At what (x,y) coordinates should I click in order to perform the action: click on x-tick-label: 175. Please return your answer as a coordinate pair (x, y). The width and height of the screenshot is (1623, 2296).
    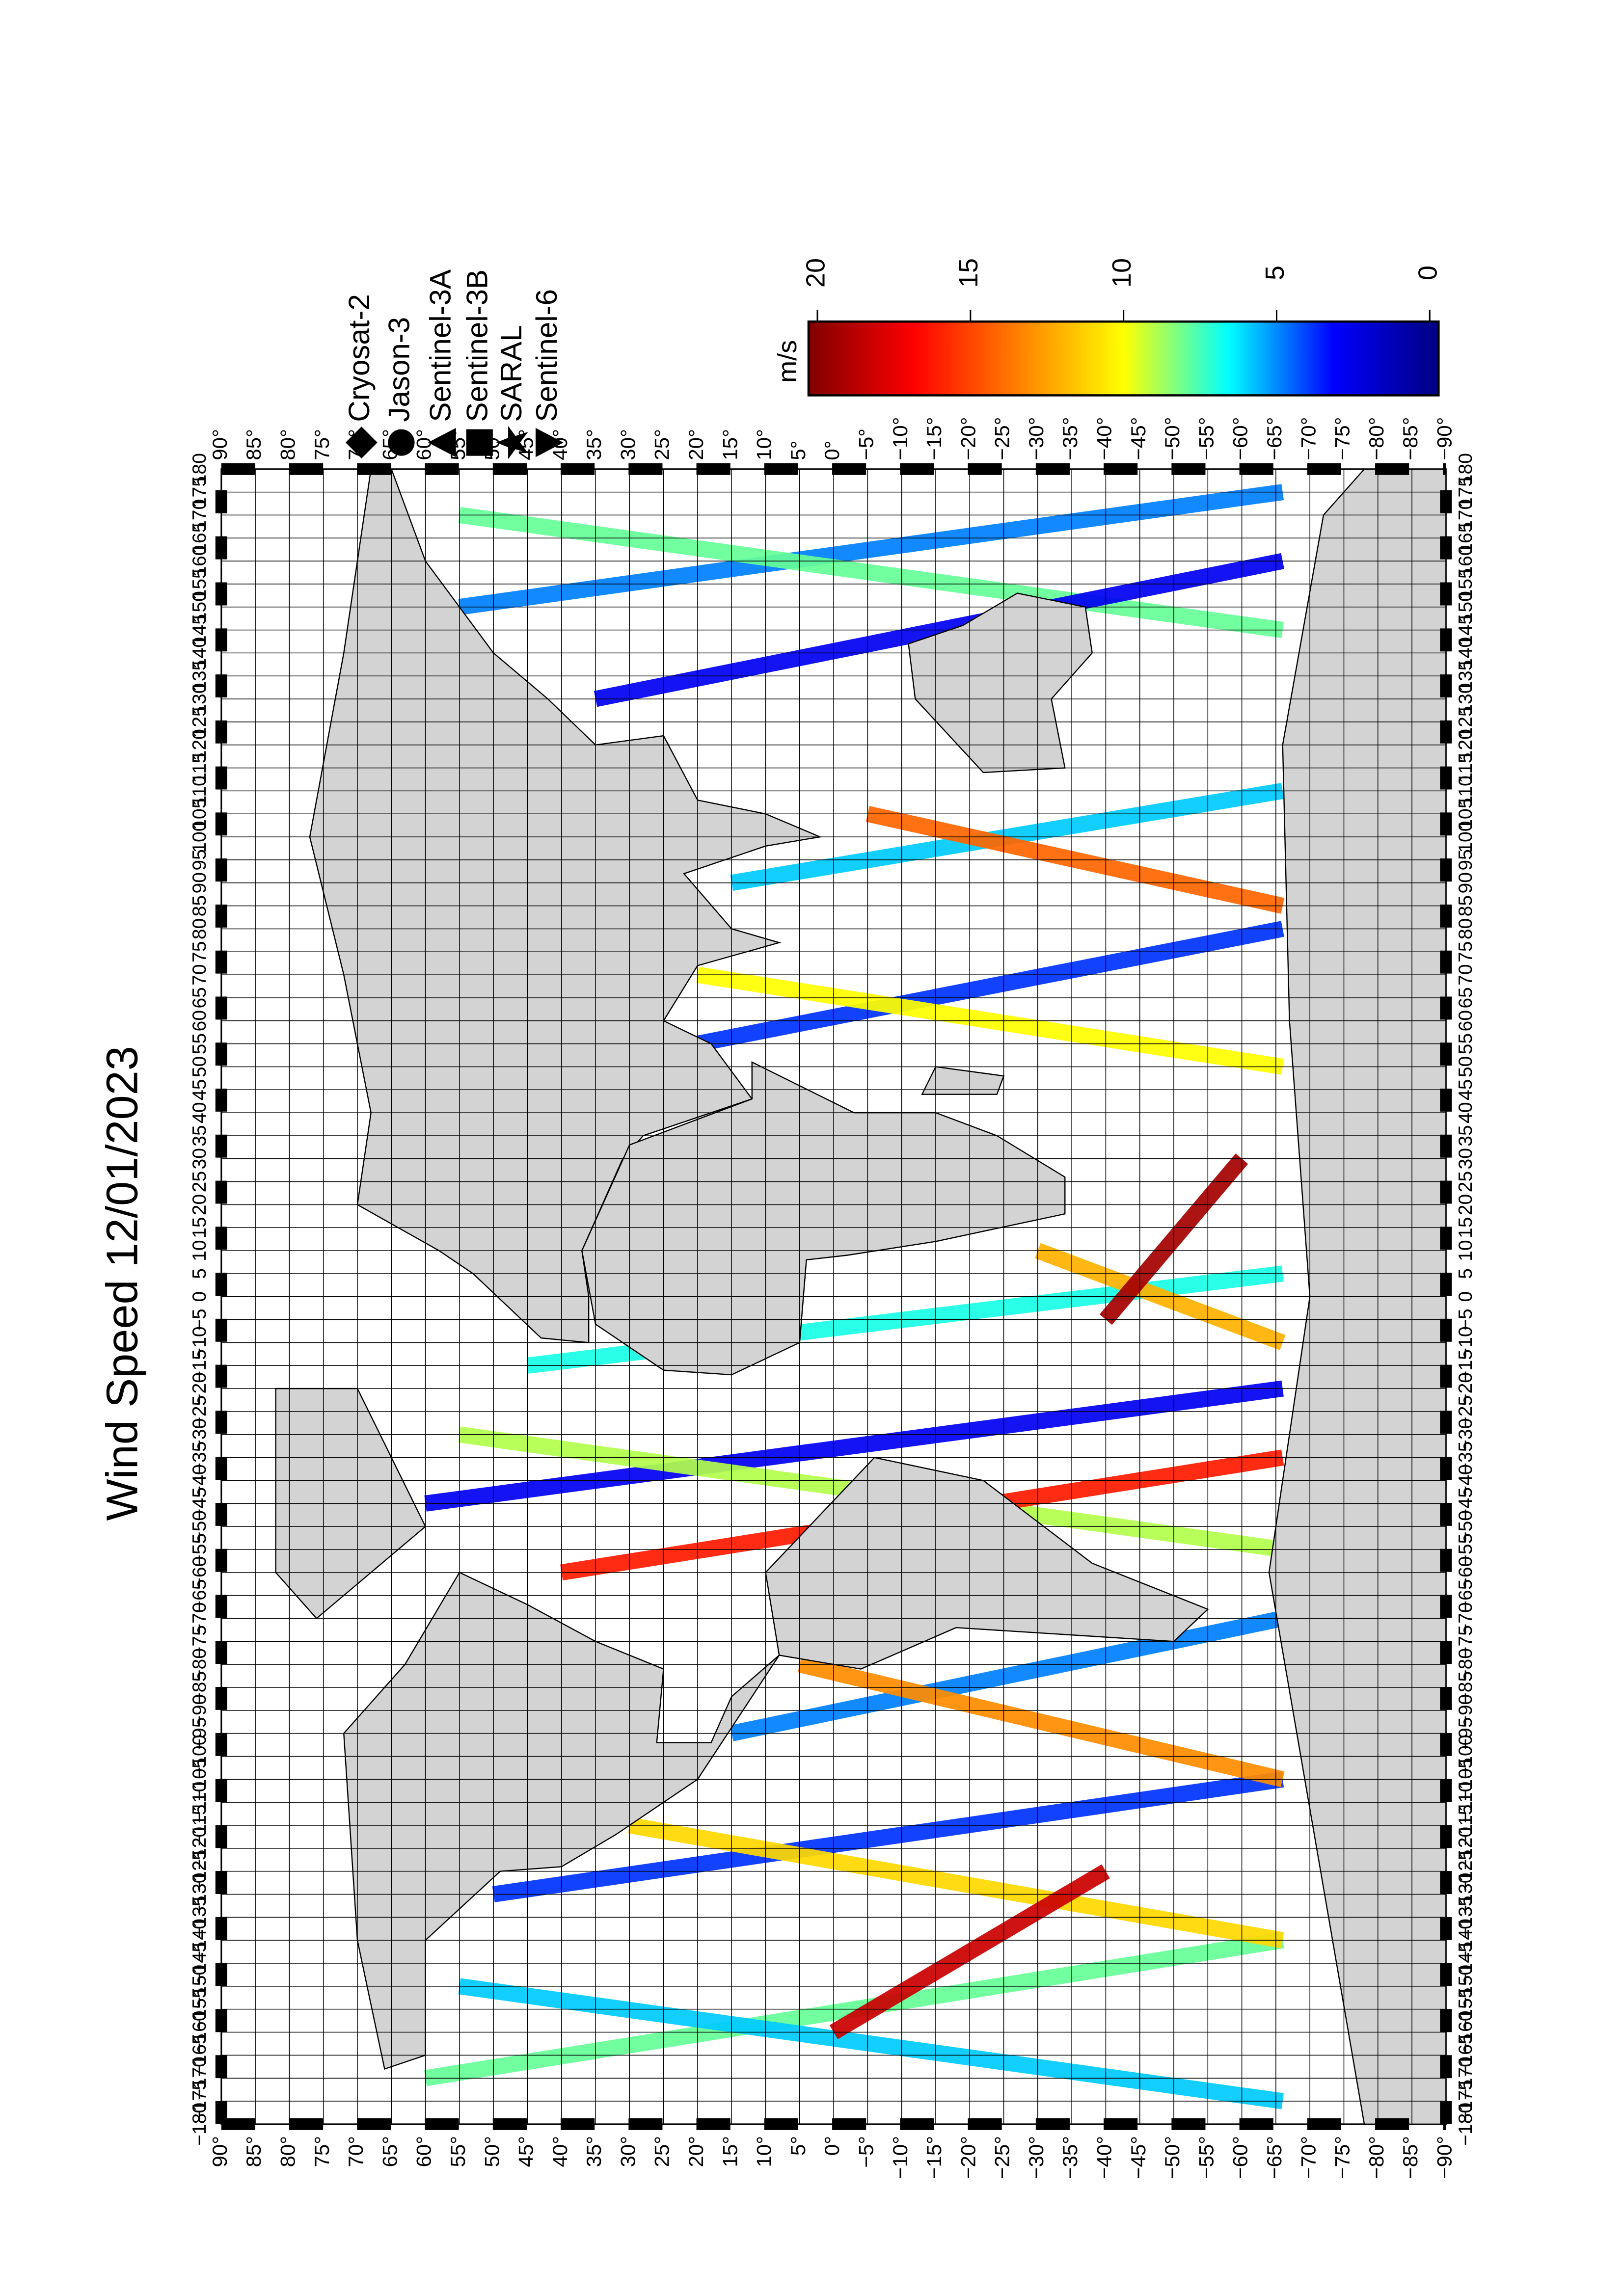
    Looking at the image, I should click on (1465, 492).